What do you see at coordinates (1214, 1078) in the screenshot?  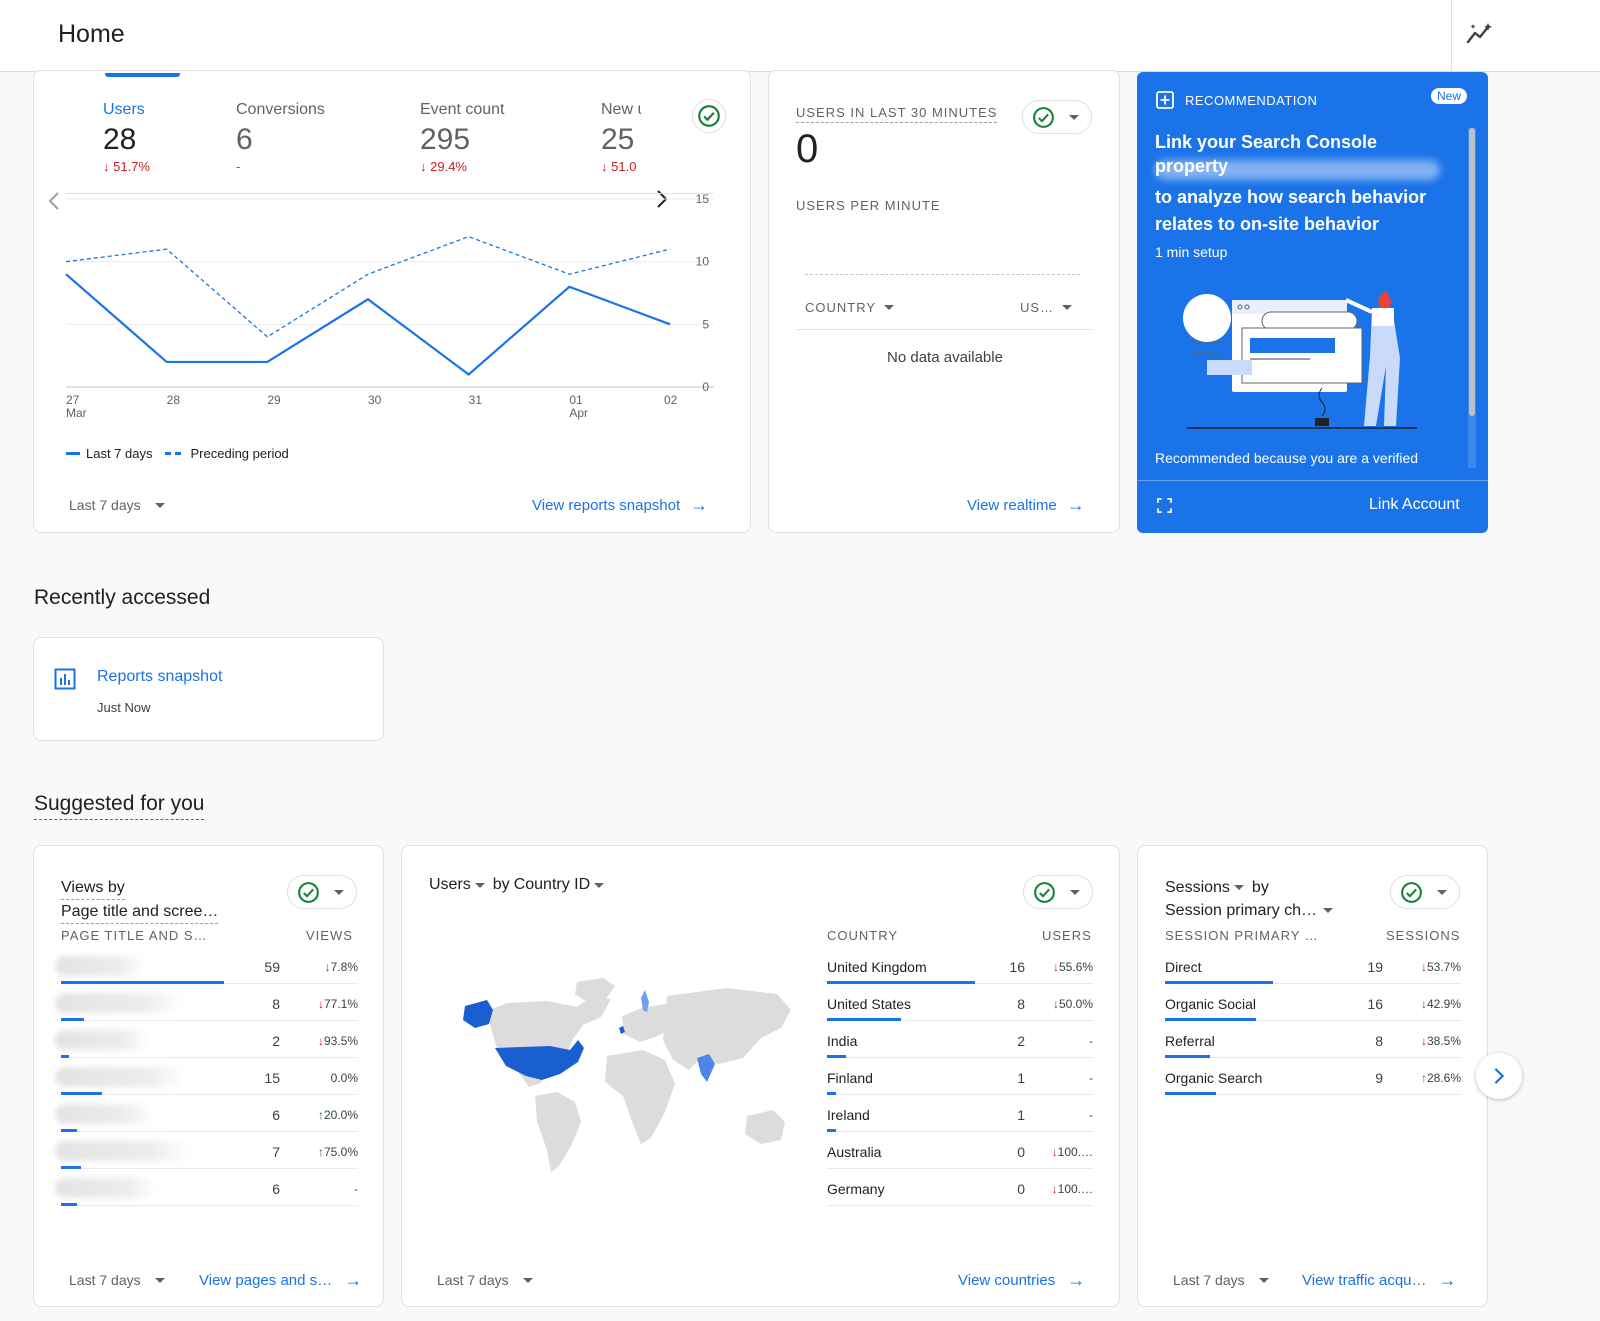 I see `row-label: Organic Search` at bounding box center [1214, 1078].